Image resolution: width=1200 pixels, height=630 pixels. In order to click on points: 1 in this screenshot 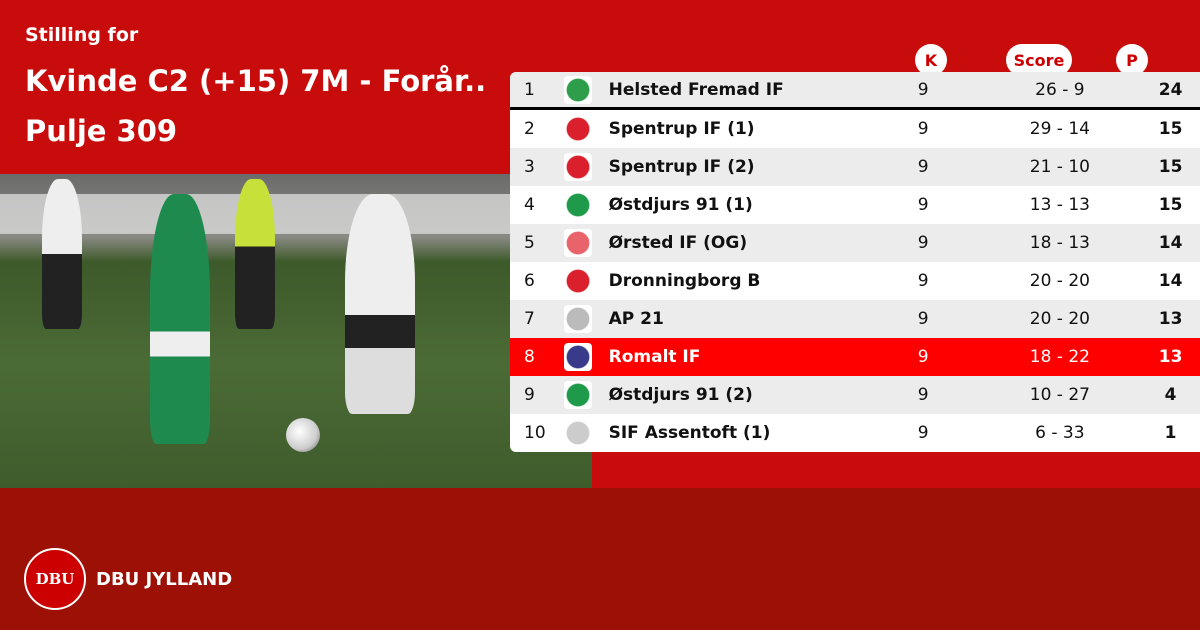, I will do `click(1170, 433)`.